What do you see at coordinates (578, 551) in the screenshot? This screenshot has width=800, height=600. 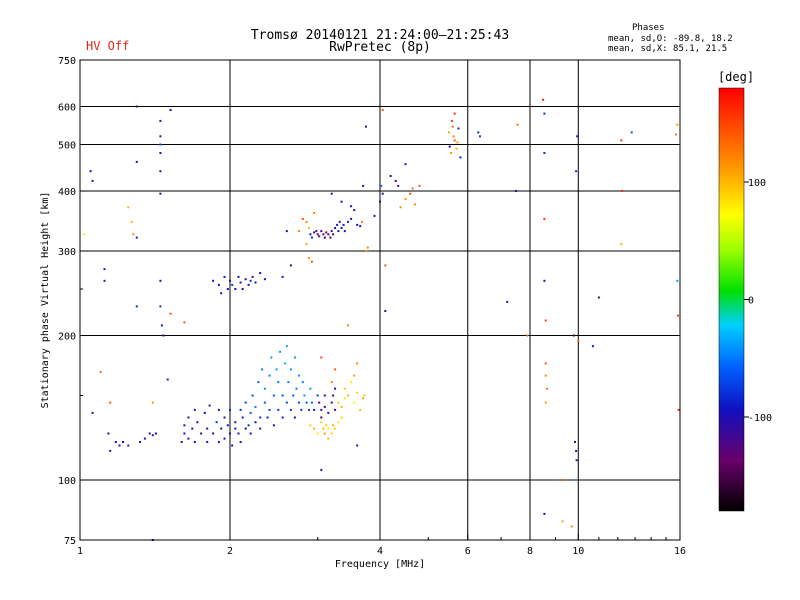 I see `x-tick-label: 10` at bounding box center [578, 551].